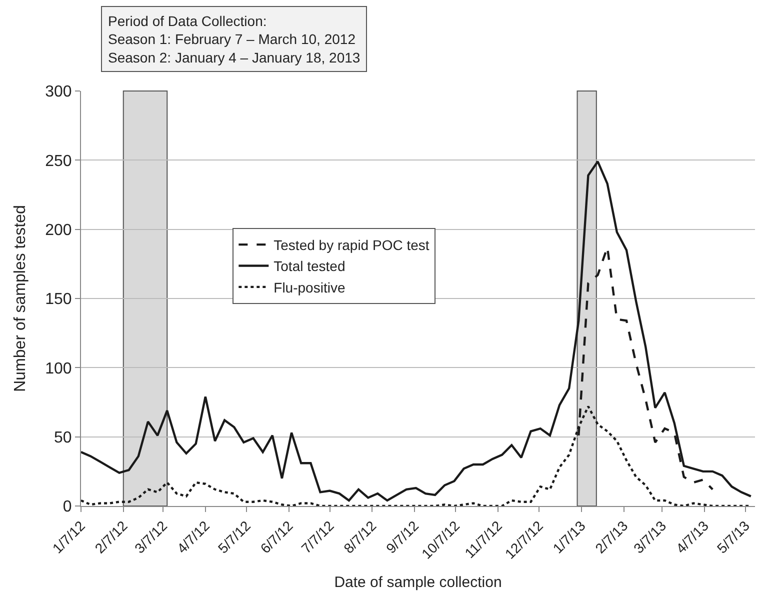 The height and width of the screenshot is (597, 758). I want to click on legend-label: Flu-positive, so click(310, 287).